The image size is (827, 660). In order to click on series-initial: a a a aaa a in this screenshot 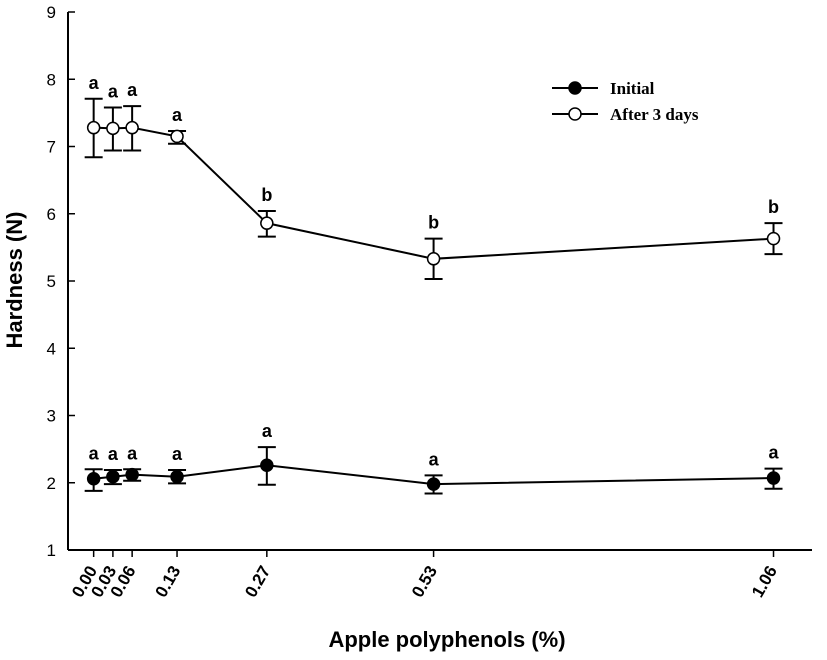, I will do `click(433, 458)`.